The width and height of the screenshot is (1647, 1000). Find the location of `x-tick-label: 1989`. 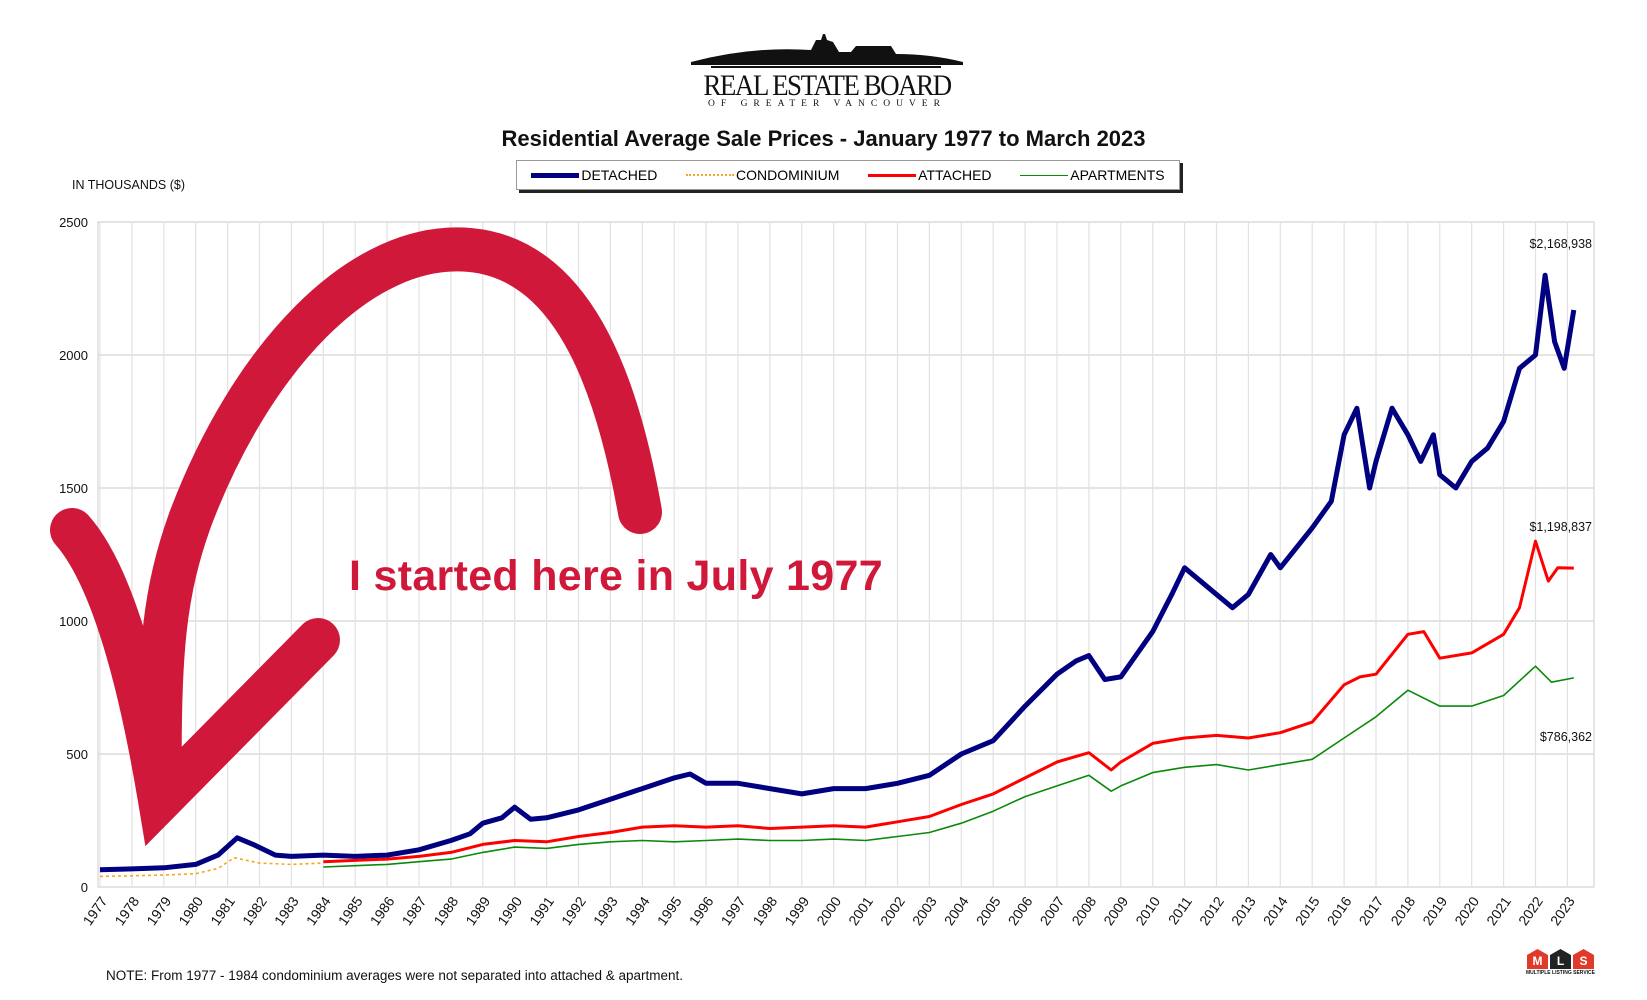

x-tick-label: 1989 is located at coordinates (477, 910).